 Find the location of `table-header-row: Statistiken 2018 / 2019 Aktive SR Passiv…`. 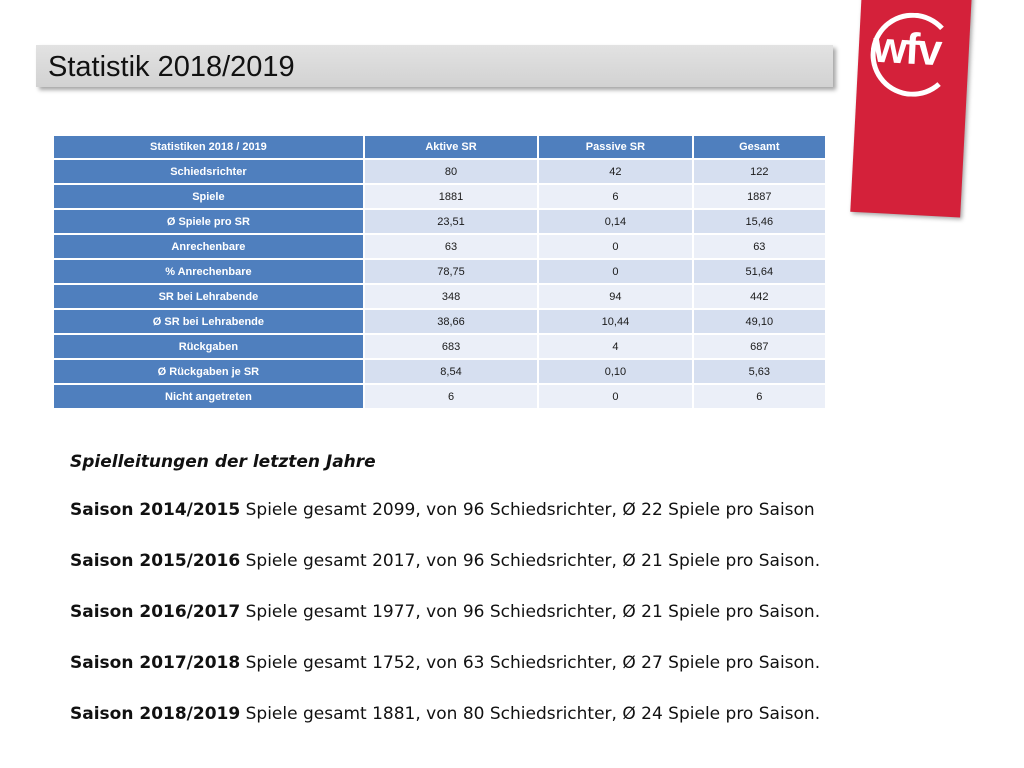

table-header-row: Statistiken 2018 / 2019 Aktive SR Passiv… is located at coordinates (439, 147).